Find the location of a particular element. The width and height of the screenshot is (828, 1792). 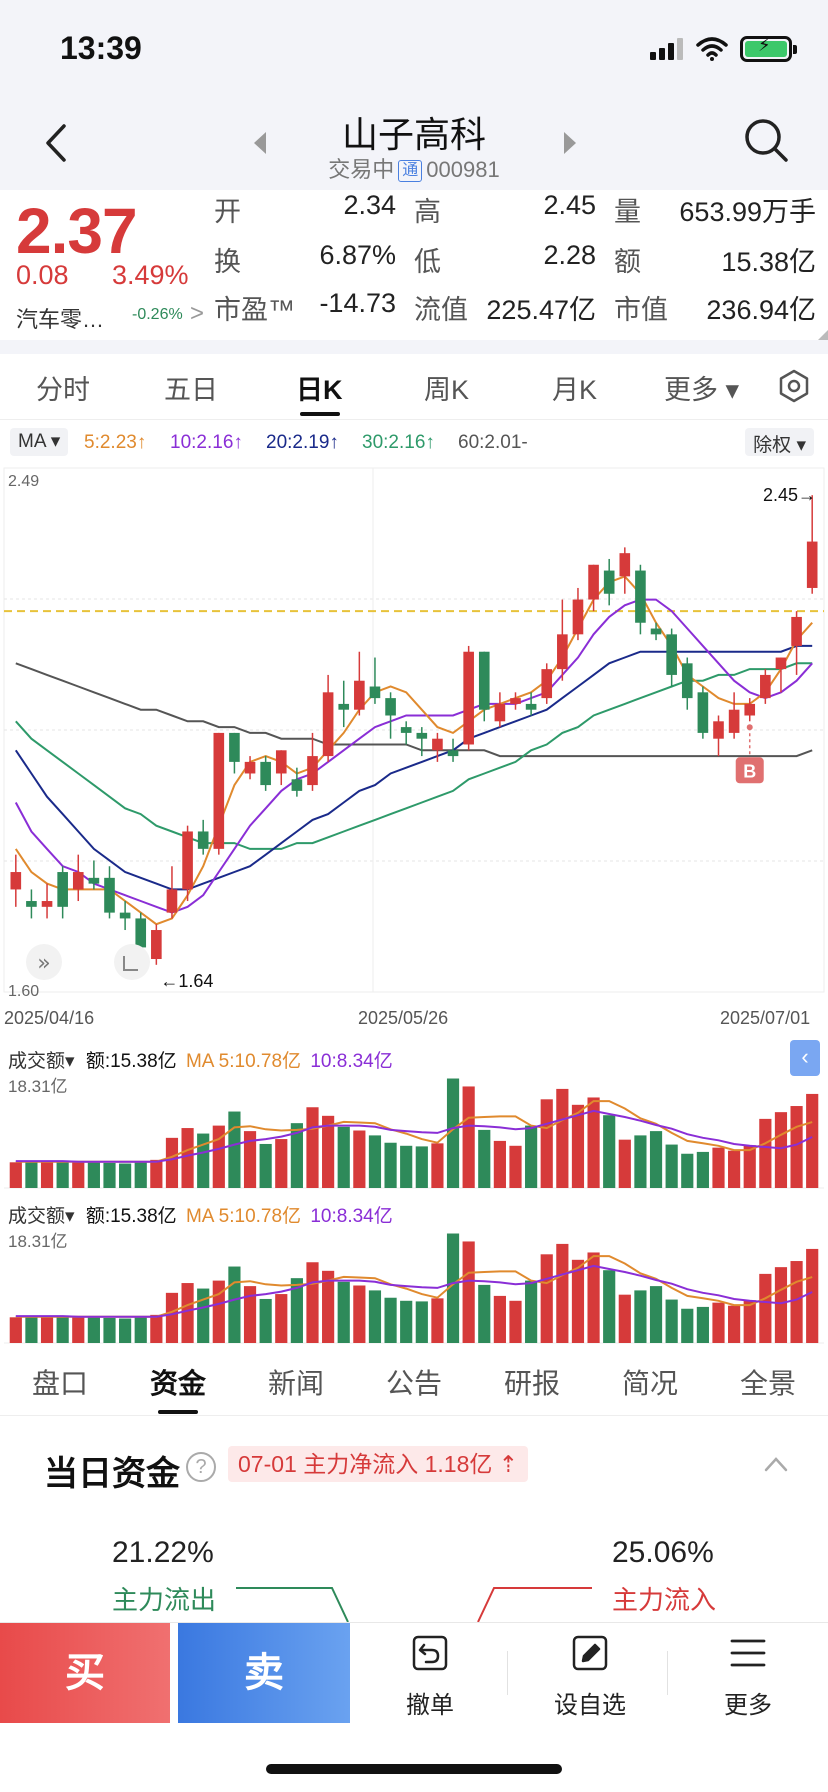

fullscreen-icon is located at coordinates (132, 962).